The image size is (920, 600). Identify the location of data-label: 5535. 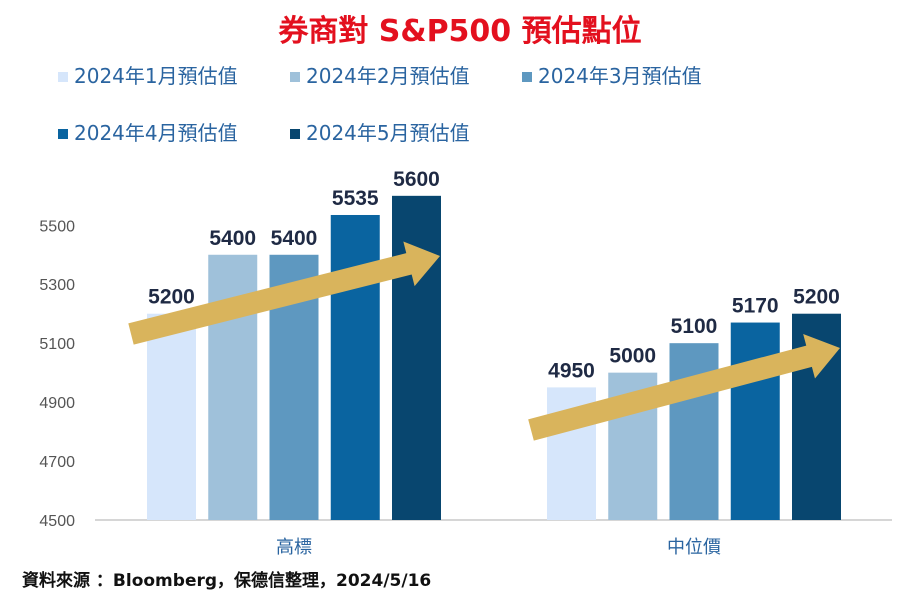
(355, 198).